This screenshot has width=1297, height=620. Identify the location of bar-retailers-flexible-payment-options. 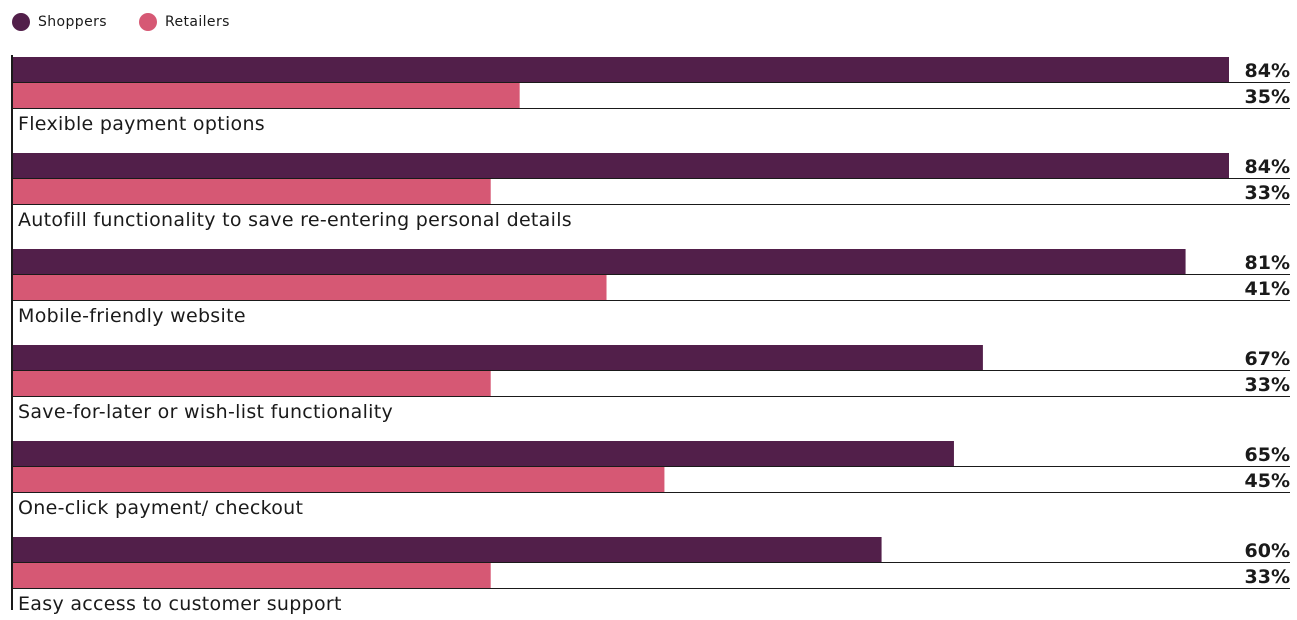
(266, 95).